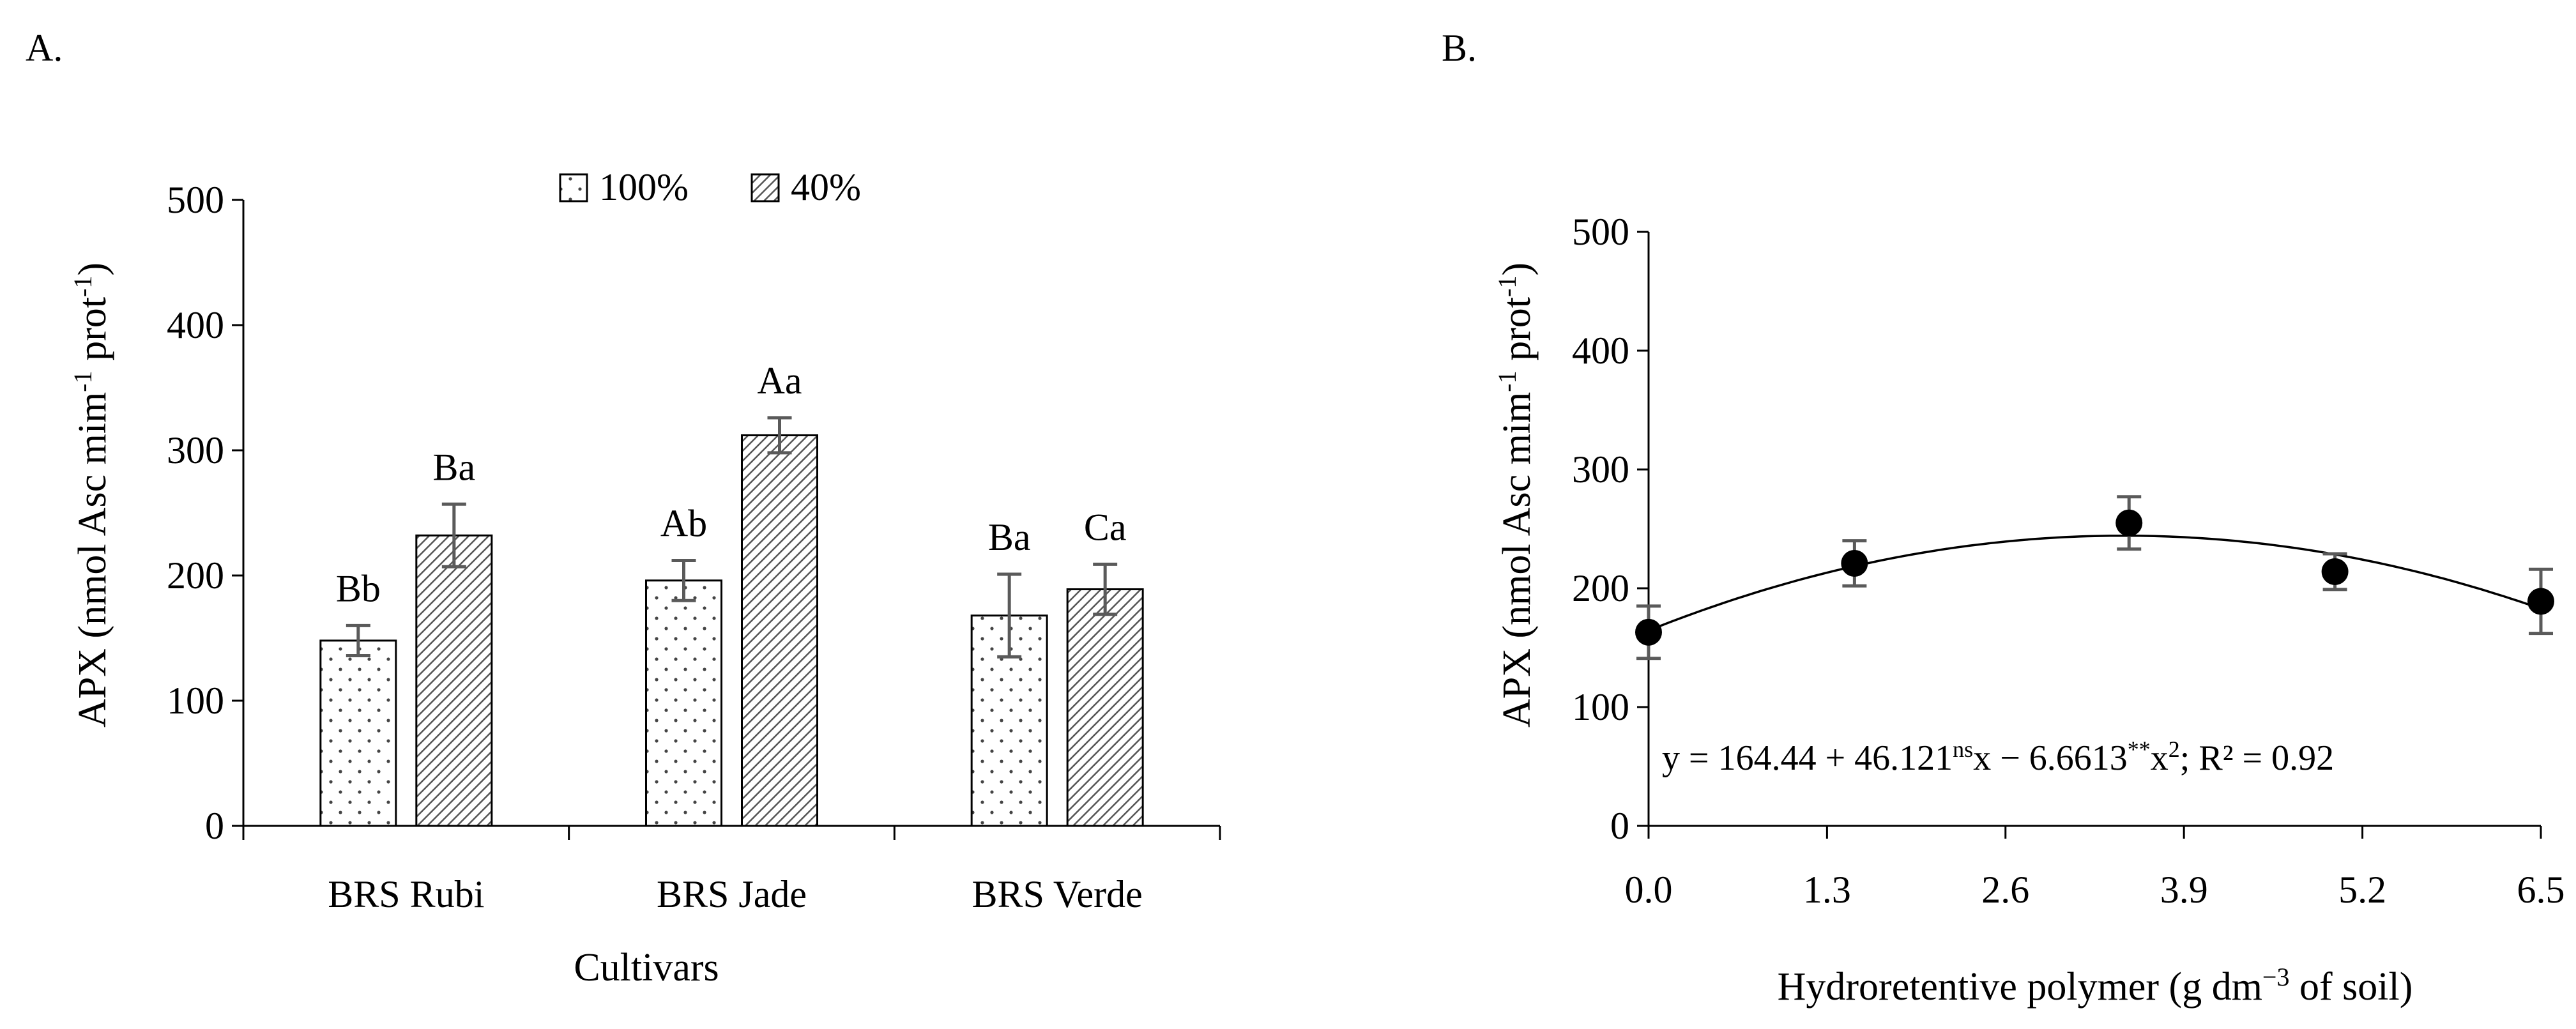 This screenshot has width=2576, height=1029. Describe the element at coordinates (1610, 529) in the screenshot. I see `panel-b-y-ticks: 0 100 200 300 400 500` at that location.